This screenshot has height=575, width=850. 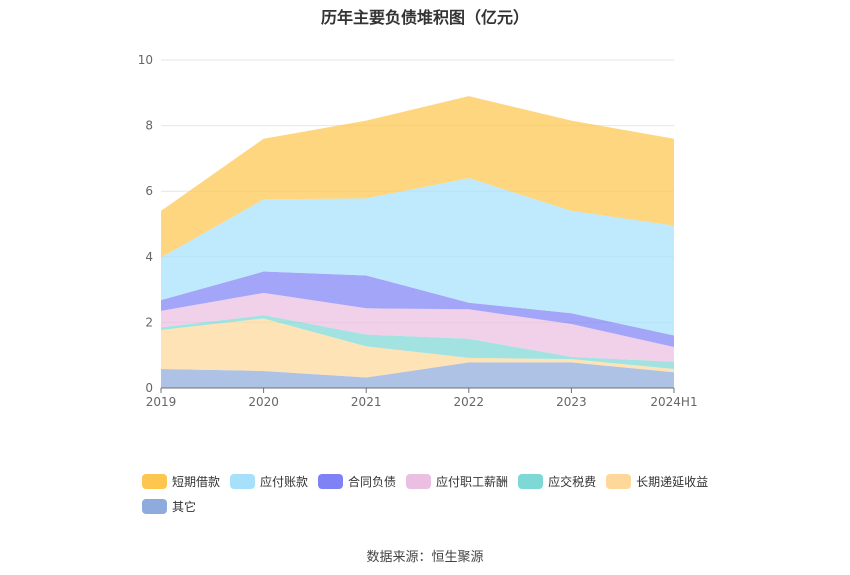 What do you see at coordinates (673, 402) in the screenshot?
I see `x-tick-label: 2024H1` at bounding box center [673, 402].